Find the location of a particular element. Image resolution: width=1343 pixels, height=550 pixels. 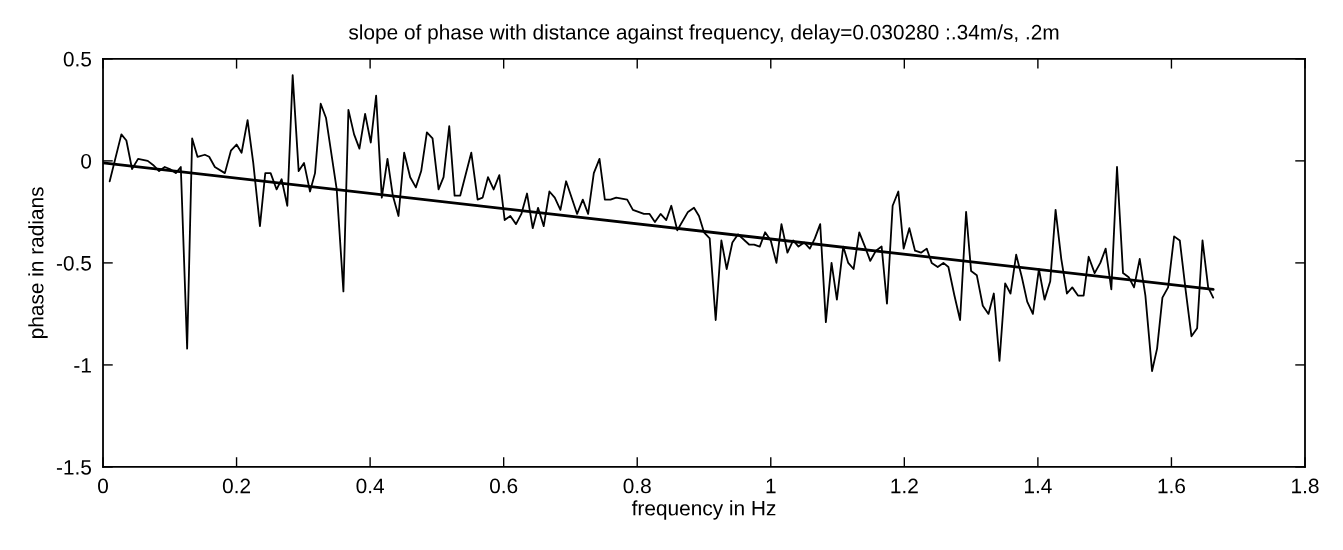

x-tick-label: 0.8 is located at coordinates (637, 486).